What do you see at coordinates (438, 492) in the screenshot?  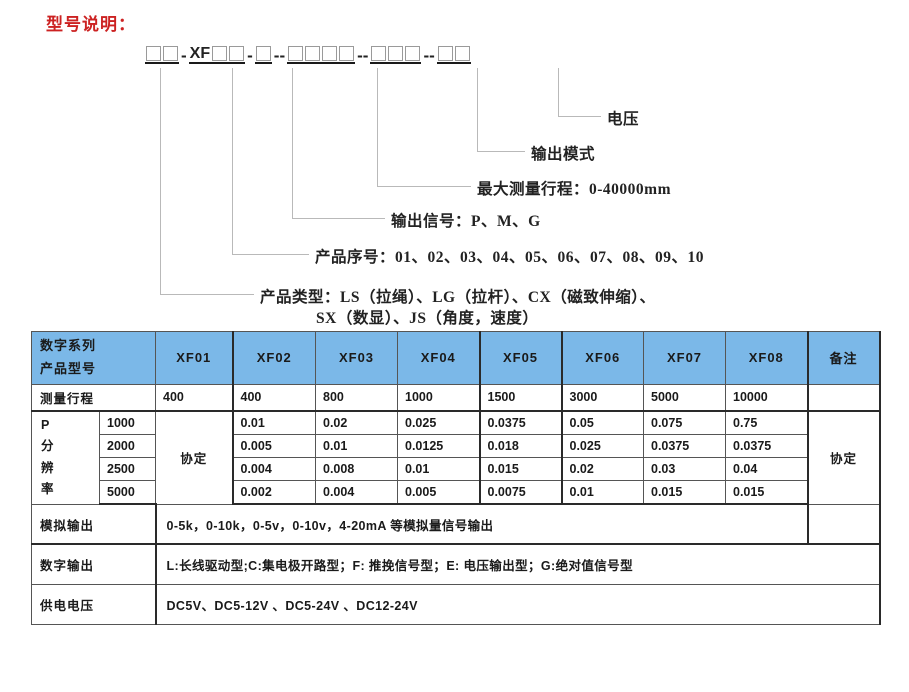 I see `resolution-5000-xf04: 0.005` at bounding box center [438, 492].